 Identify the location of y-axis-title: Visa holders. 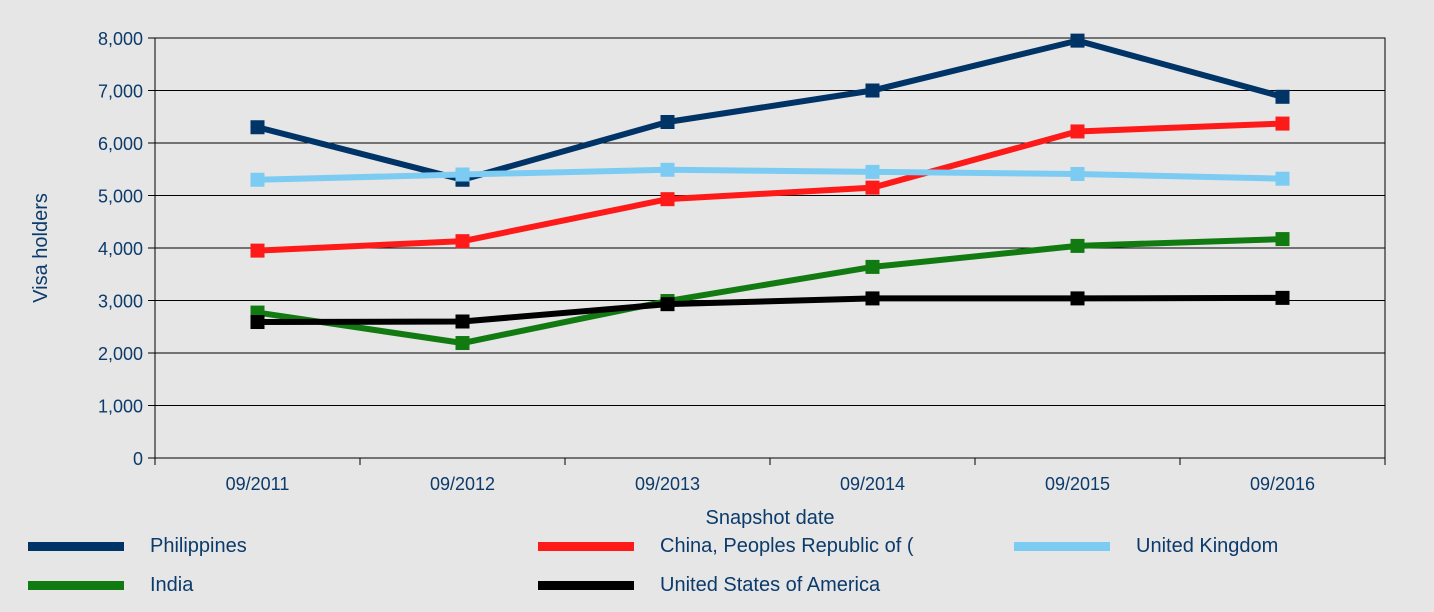
(41, 248).